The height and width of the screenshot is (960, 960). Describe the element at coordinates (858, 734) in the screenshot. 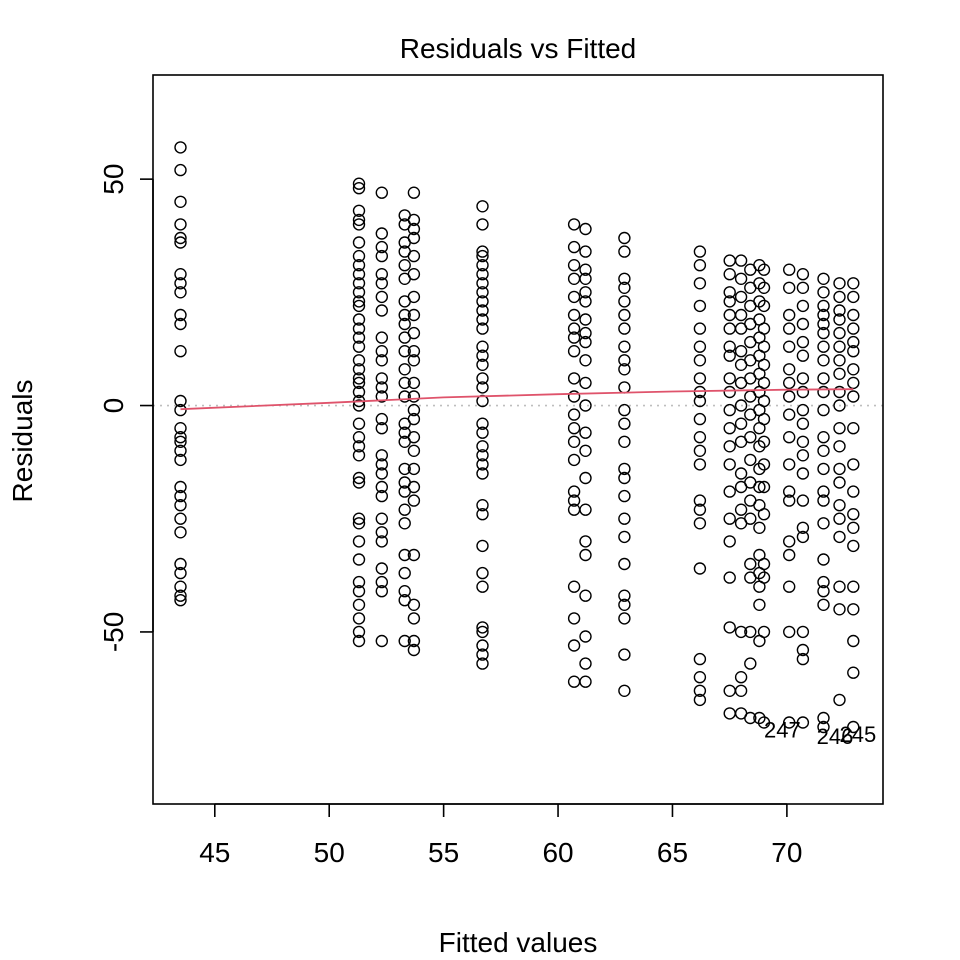

I see `point-label: 245` at that location.